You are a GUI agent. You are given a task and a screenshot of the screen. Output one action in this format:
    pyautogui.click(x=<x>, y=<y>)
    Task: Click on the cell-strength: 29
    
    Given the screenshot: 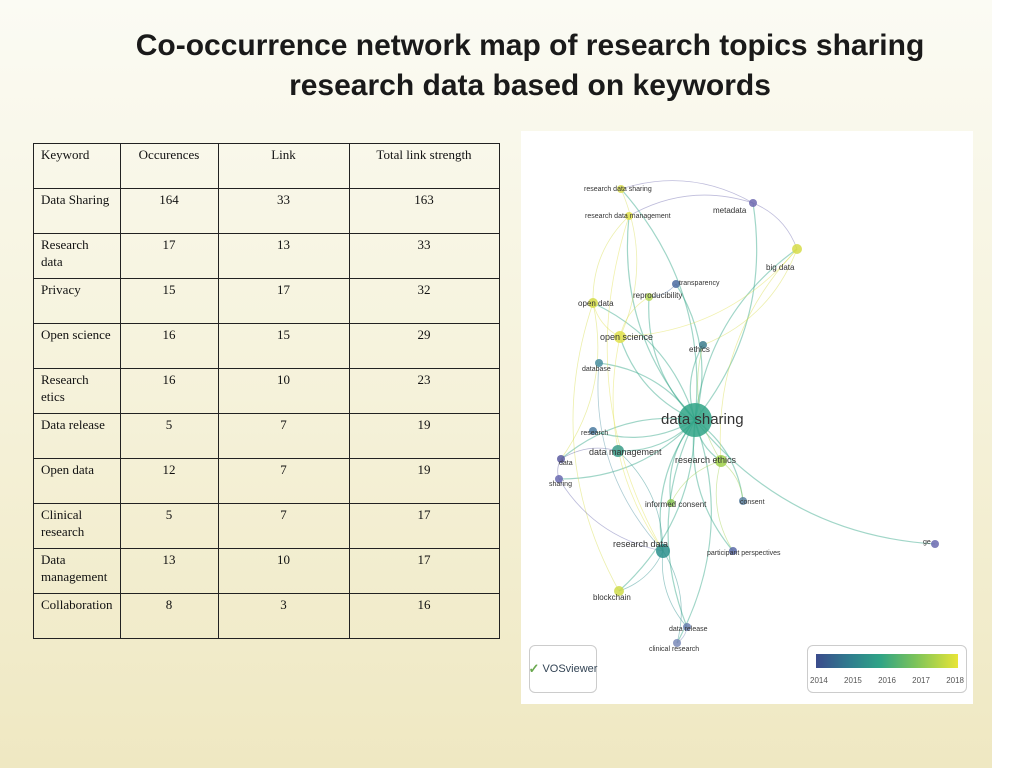 What is the action you would take?
    pyautogui.click(x=424, y=346)
    